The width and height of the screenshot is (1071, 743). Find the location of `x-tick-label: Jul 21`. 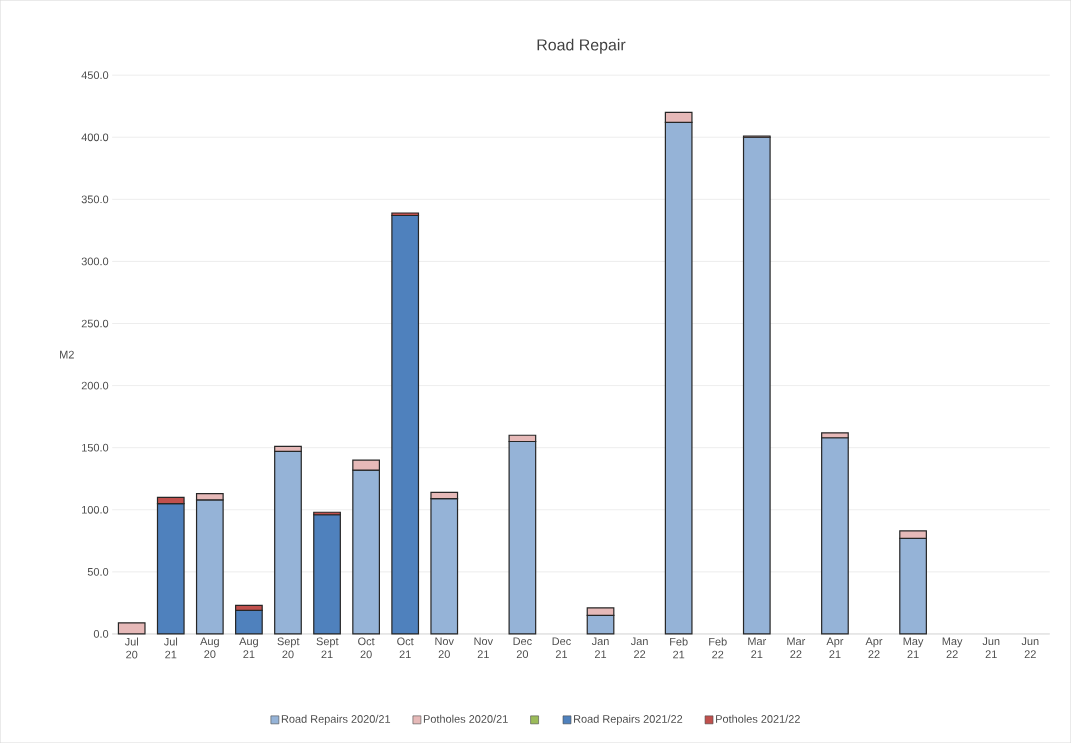

x-tick-label: Jul 21 is located at coordinates (170, 648).